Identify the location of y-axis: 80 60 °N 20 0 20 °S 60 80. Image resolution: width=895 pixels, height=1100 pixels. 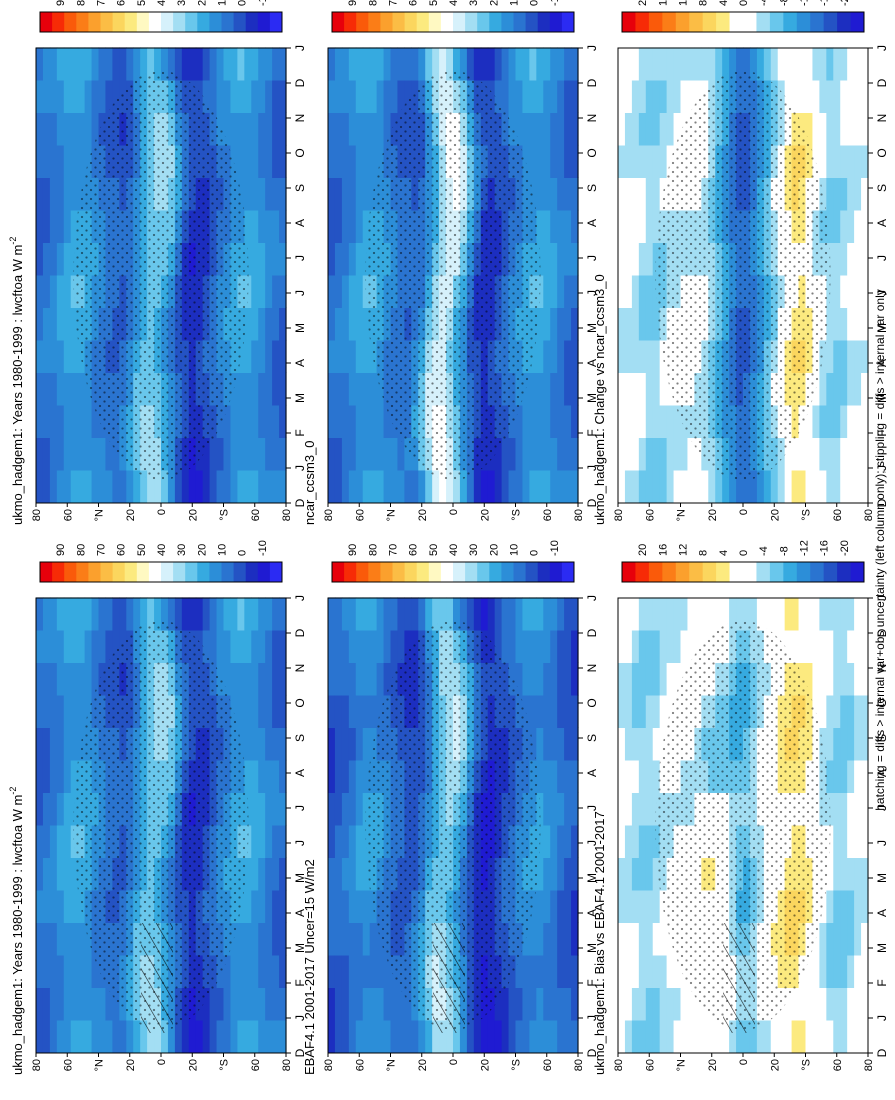
(744, 512).